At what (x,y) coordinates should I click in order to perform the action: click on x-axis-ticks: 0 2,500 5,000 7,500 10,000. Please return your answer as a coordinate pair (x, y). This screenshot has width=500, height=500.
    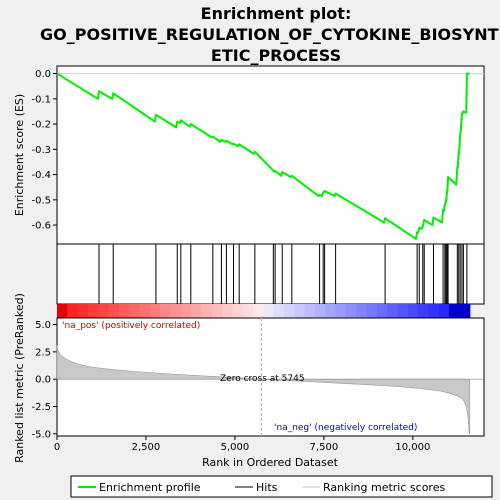
    Looking at the image, I should click on (242, 444).